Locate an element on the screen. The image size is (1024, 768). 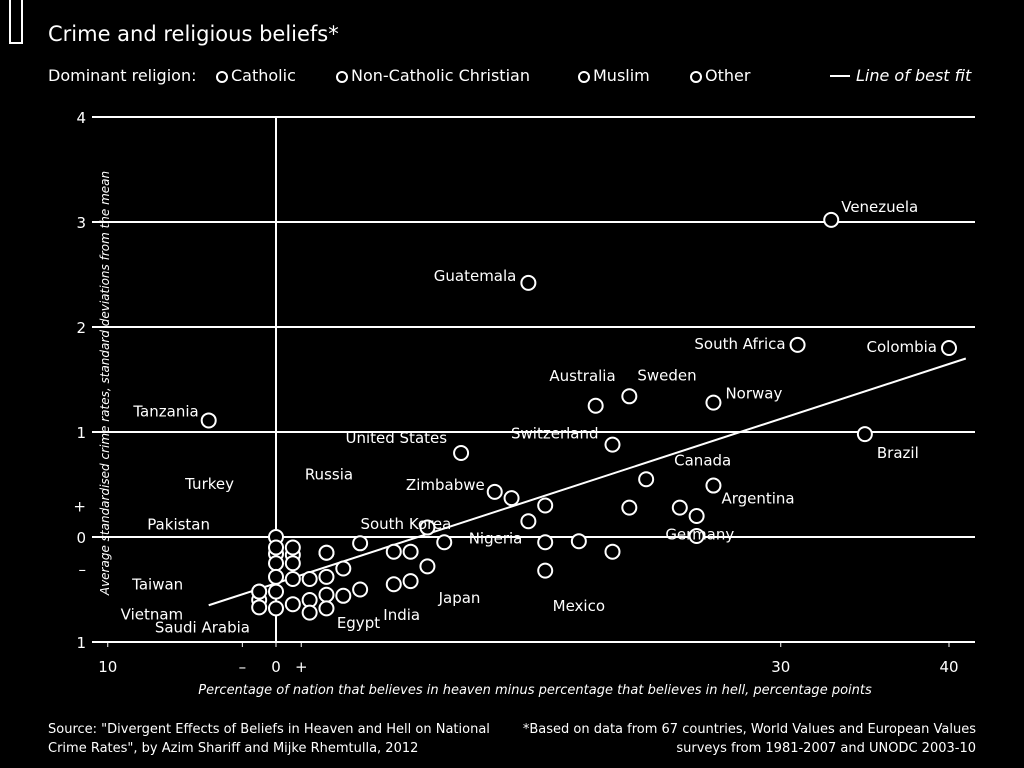
data-point-south-korea is located at coordinates (326, 552).